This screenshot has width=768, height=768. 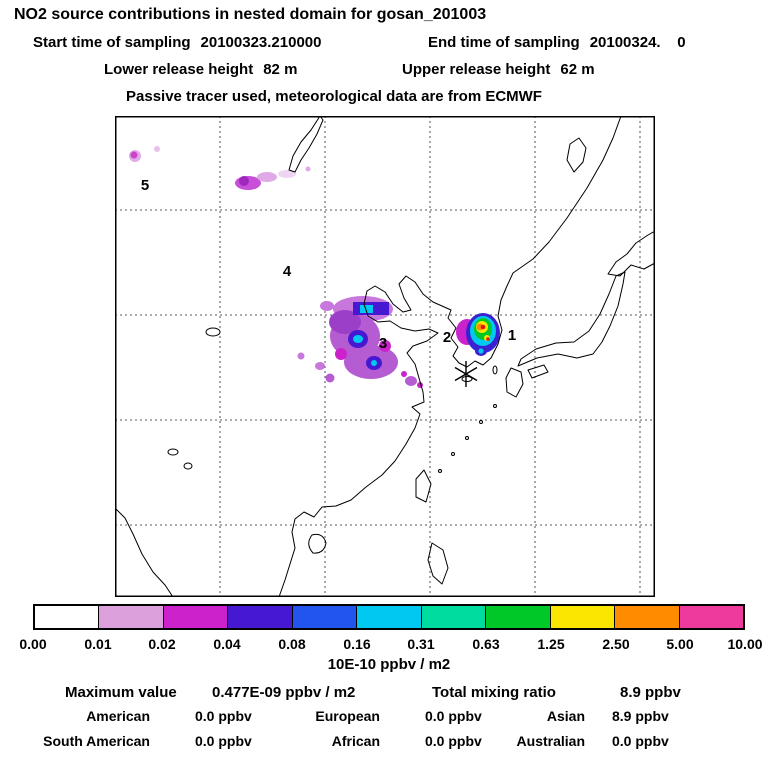 I want to click on colorbar-tick: 0.04, so click(x=227, y=644).